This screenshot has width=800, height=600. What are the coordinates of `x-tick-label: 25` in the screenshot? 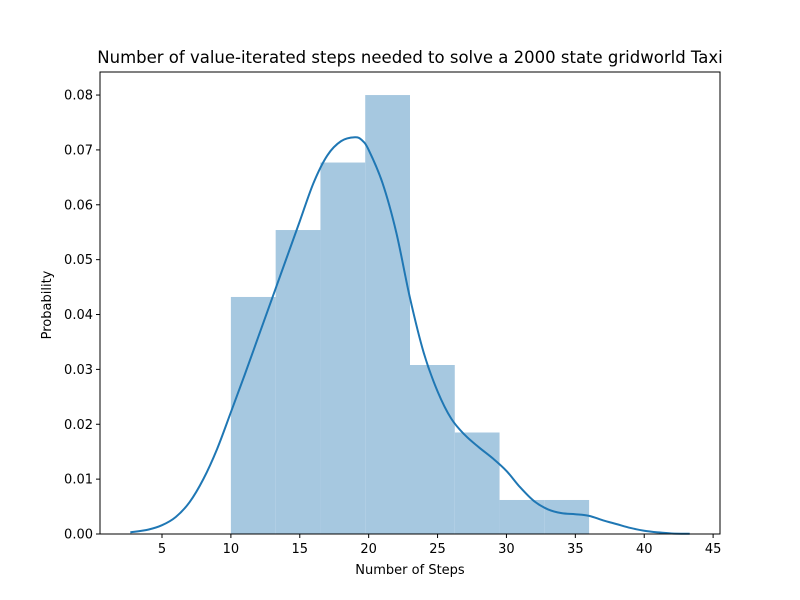 It's located at (437, 549).